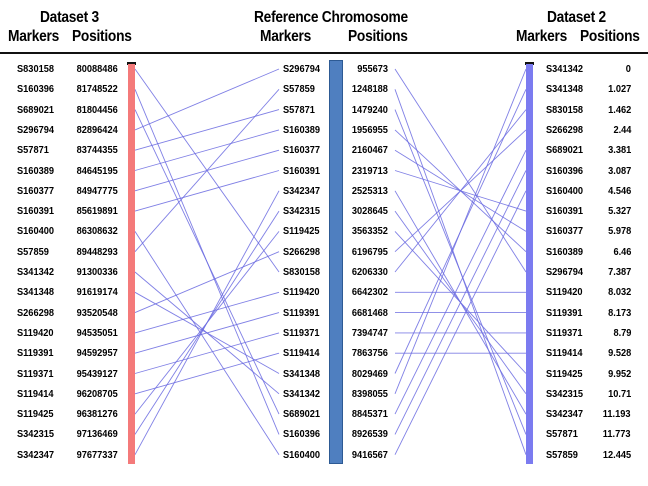 This screenshot has width=648, height=486. Describe the element at coordinates (97, 393) in the screenshot. I see `dataset3-position-label: 96208705` at that location.